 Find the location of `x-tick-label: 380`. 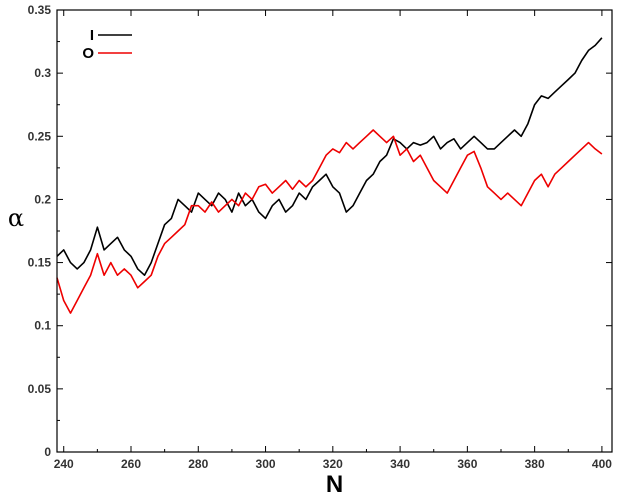

x-tick-label: 380 is located at coordinates (535, 464).